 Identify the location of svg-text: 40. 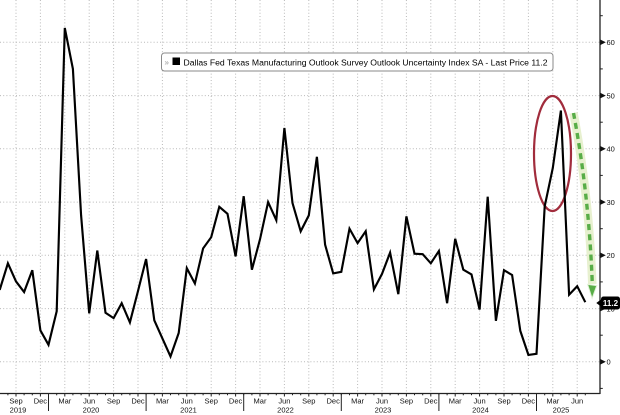
(611, 149).